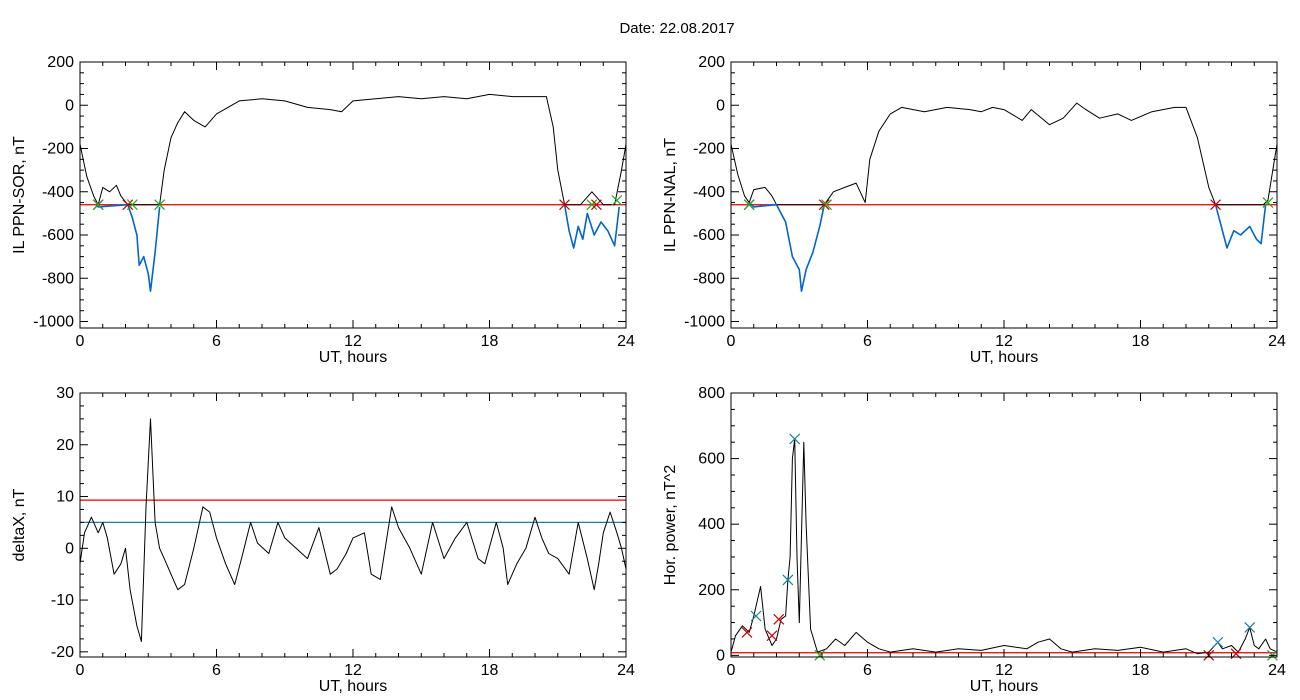  What do you see at coordinates (19, 195) in the screenshot?
I see `y-axis-label: IL PPN-SOR, nT` at bounding box center [19, 195].